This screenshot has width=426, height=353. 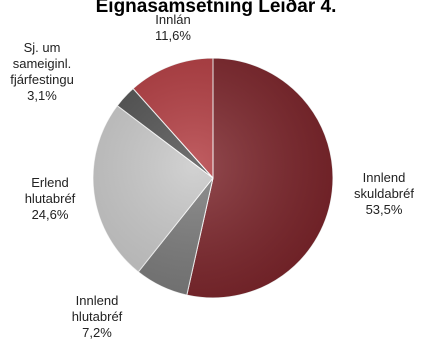 I want to click on slice-label: Innlend hlutabréf 7,2%, so click(x=97, y=316).